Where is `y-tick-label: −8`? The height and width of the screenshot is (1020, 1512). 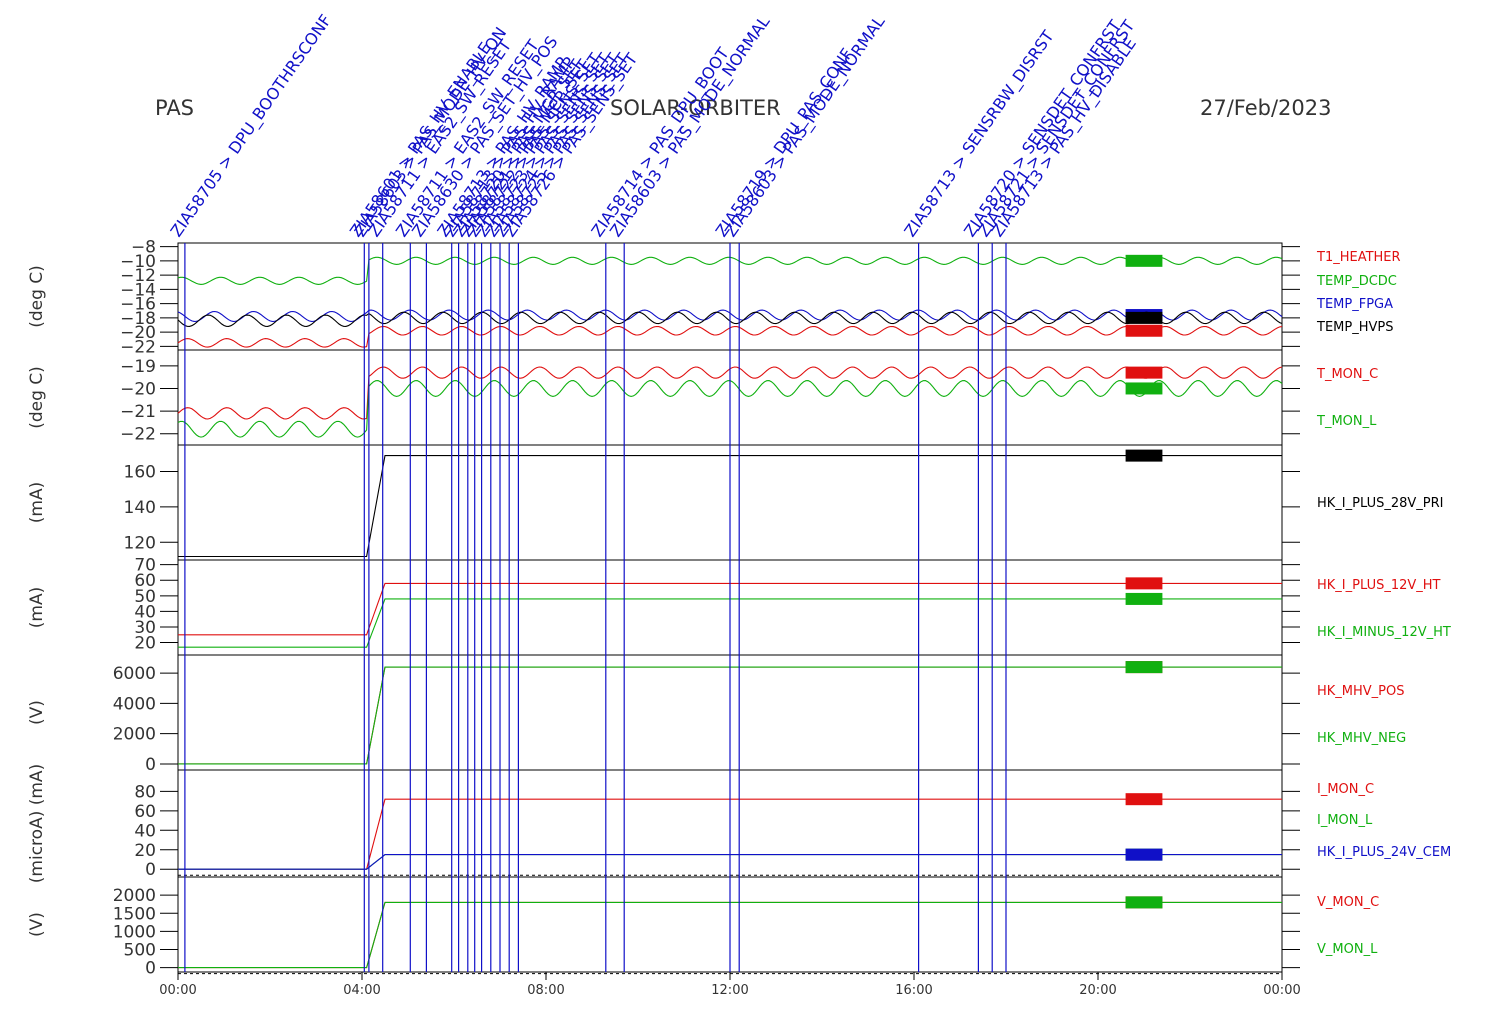
y-tick-label: −8 is located at coordinates (143, 248).